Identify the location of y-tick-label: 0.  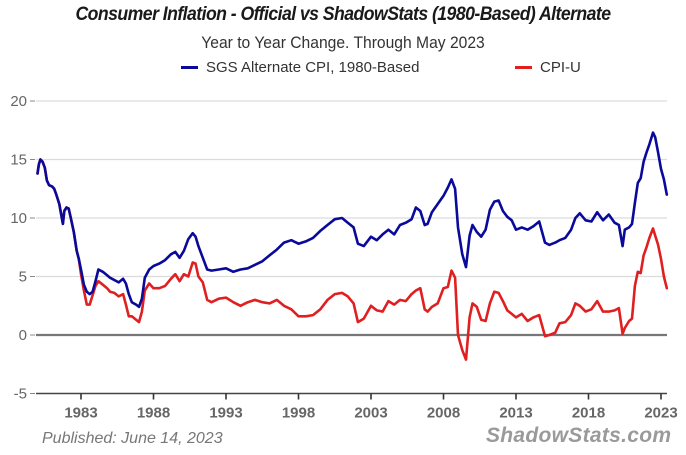
(23, 335).